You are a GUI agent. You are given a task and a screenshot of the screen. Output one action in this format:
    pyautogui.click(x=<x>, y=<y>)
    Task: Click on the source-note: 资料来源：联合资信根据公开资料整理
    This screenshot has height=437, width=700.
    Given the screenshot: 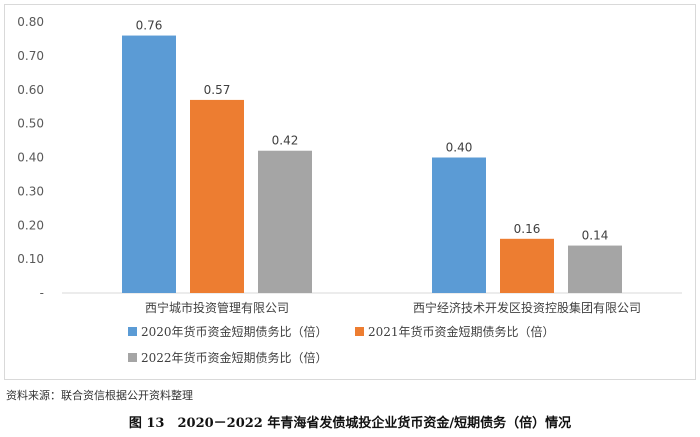 What is the action you would take?
    pyautogui.click(x=99, y=395)
    